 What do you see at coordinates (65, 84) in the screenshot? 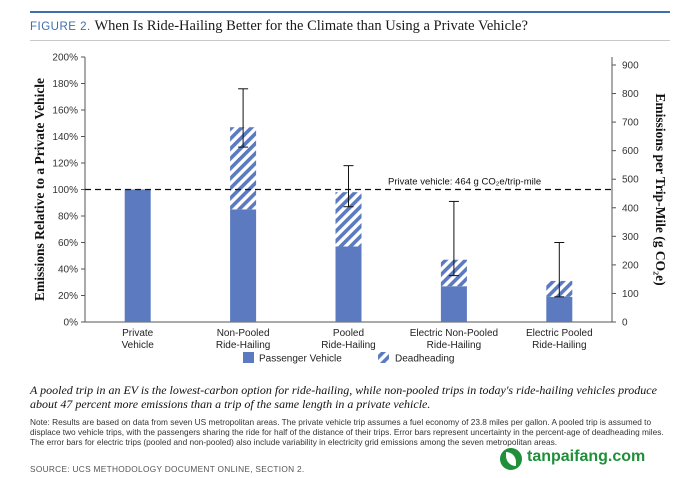
I see `left-tick-label: 180%` at bounding box center [65, 84].